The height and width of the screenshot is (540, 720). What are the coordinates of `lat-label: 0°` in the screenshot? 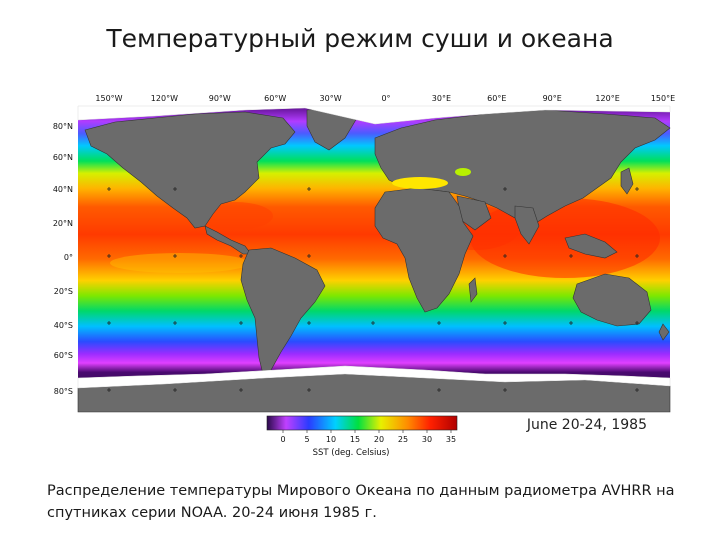 It's located at (68, 257).